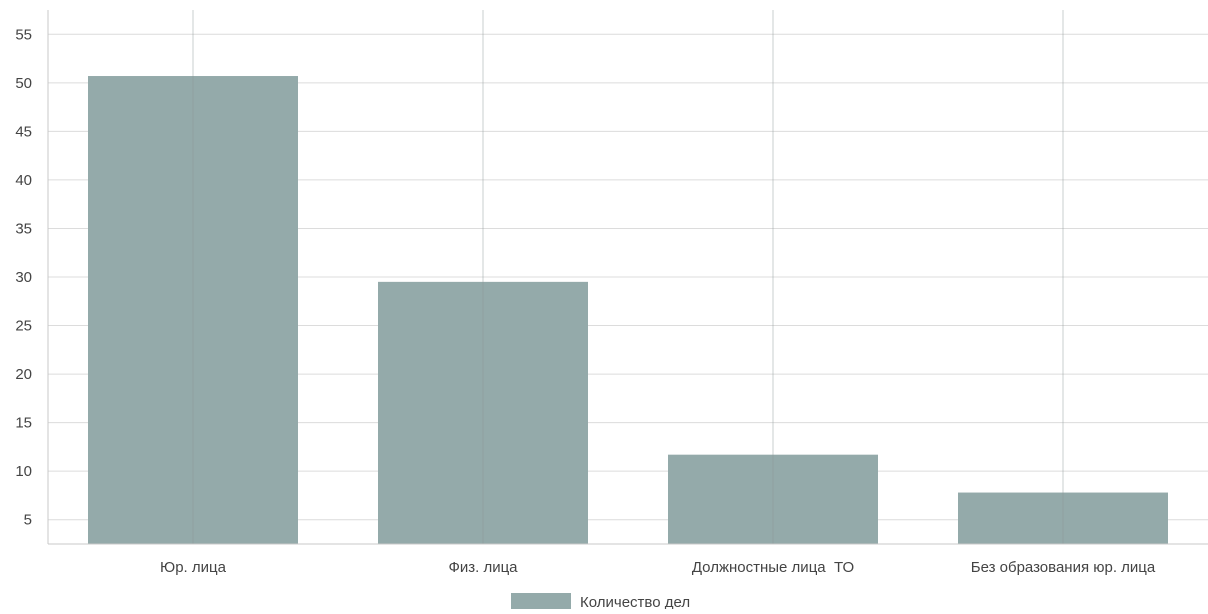  Describe the element at coordinates (23, 471) in the screenshot. I see `y-tick-label: 10` at that location.